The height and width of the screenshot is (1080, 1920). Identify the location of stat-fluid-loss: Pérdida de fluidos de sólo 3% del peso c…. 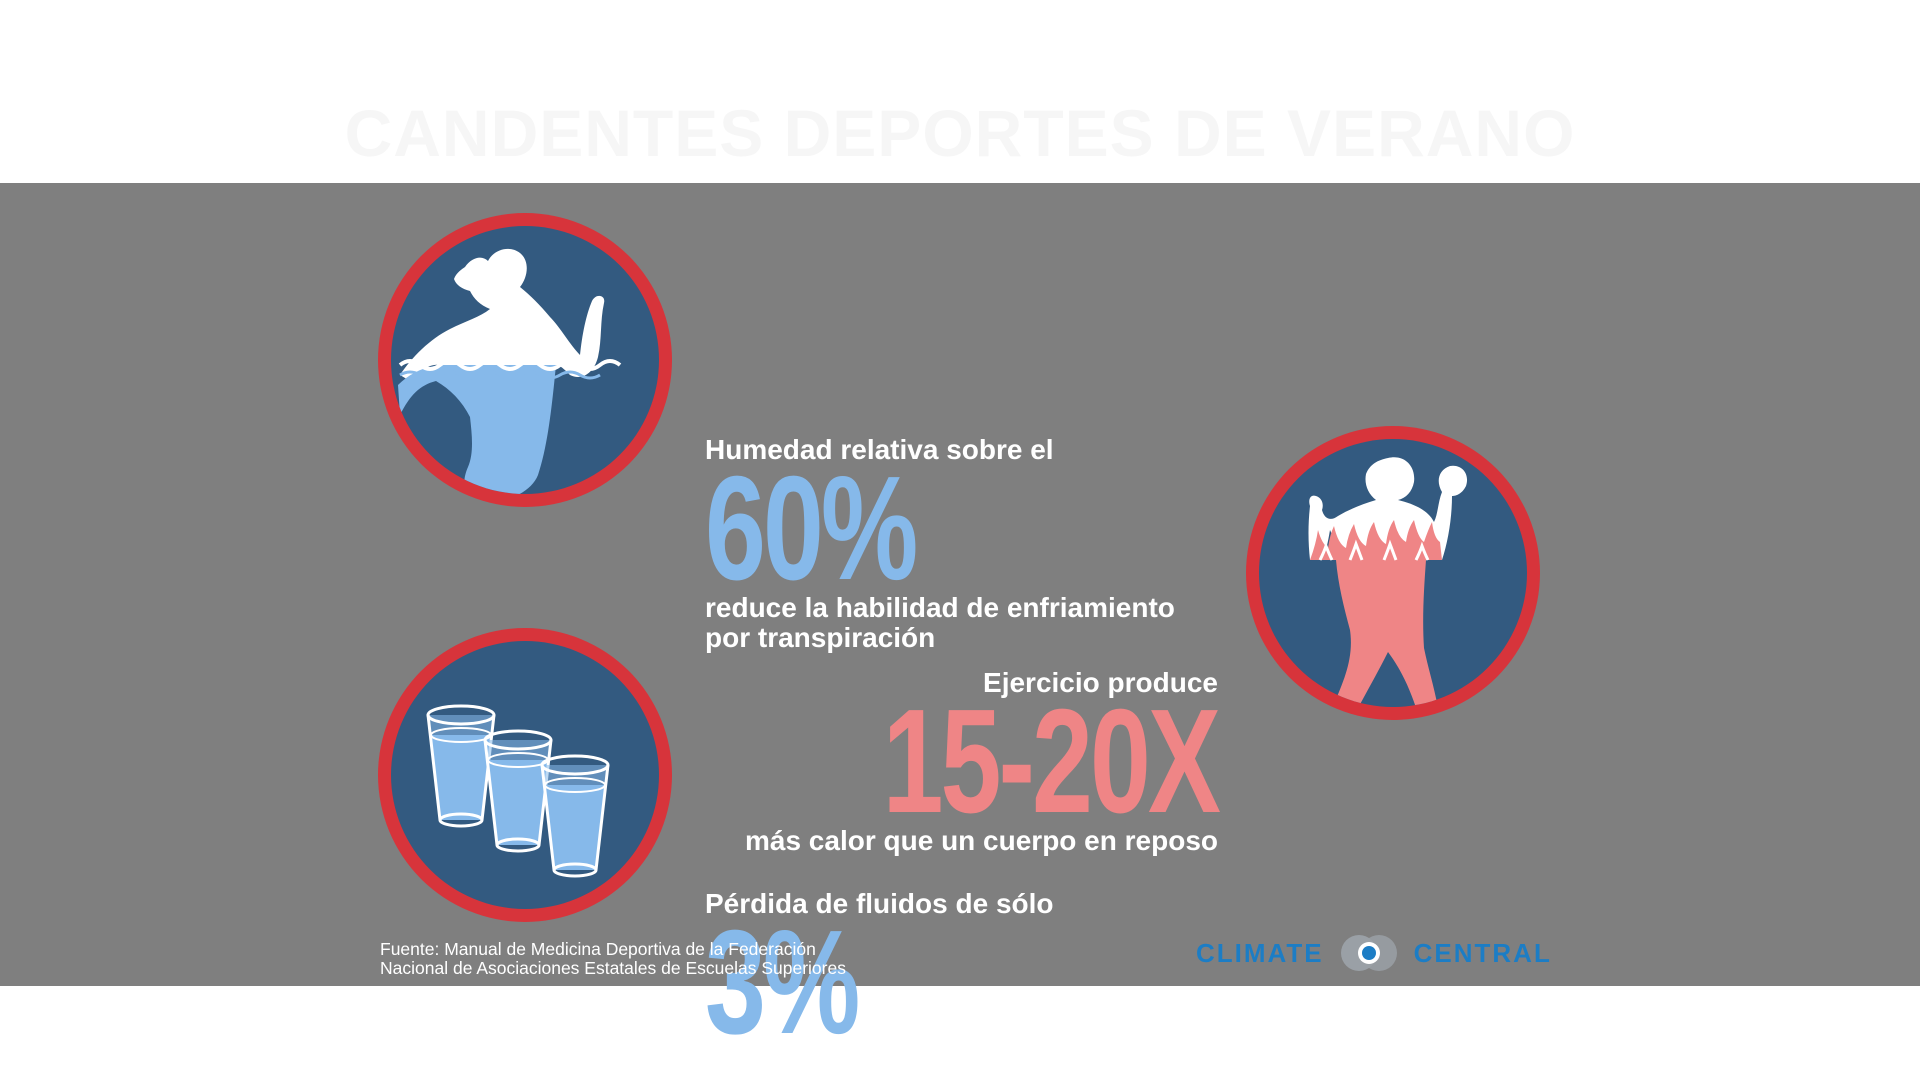
(1105, 983).